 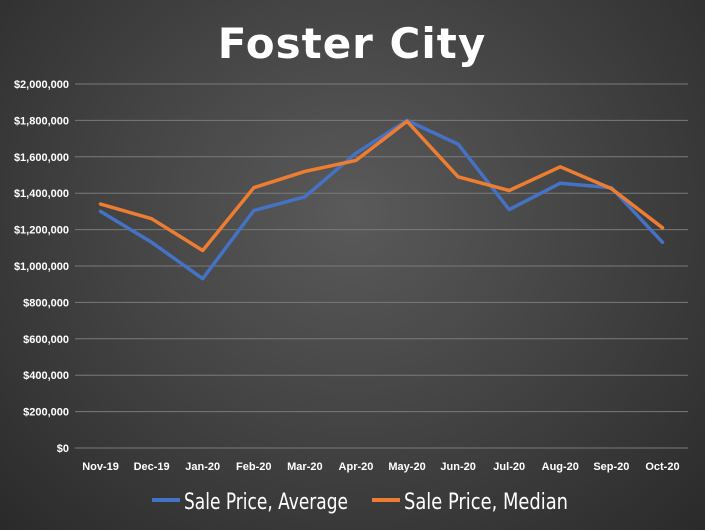 I want to click on y-tick-label: $800,000, so click(x=46, y=303).